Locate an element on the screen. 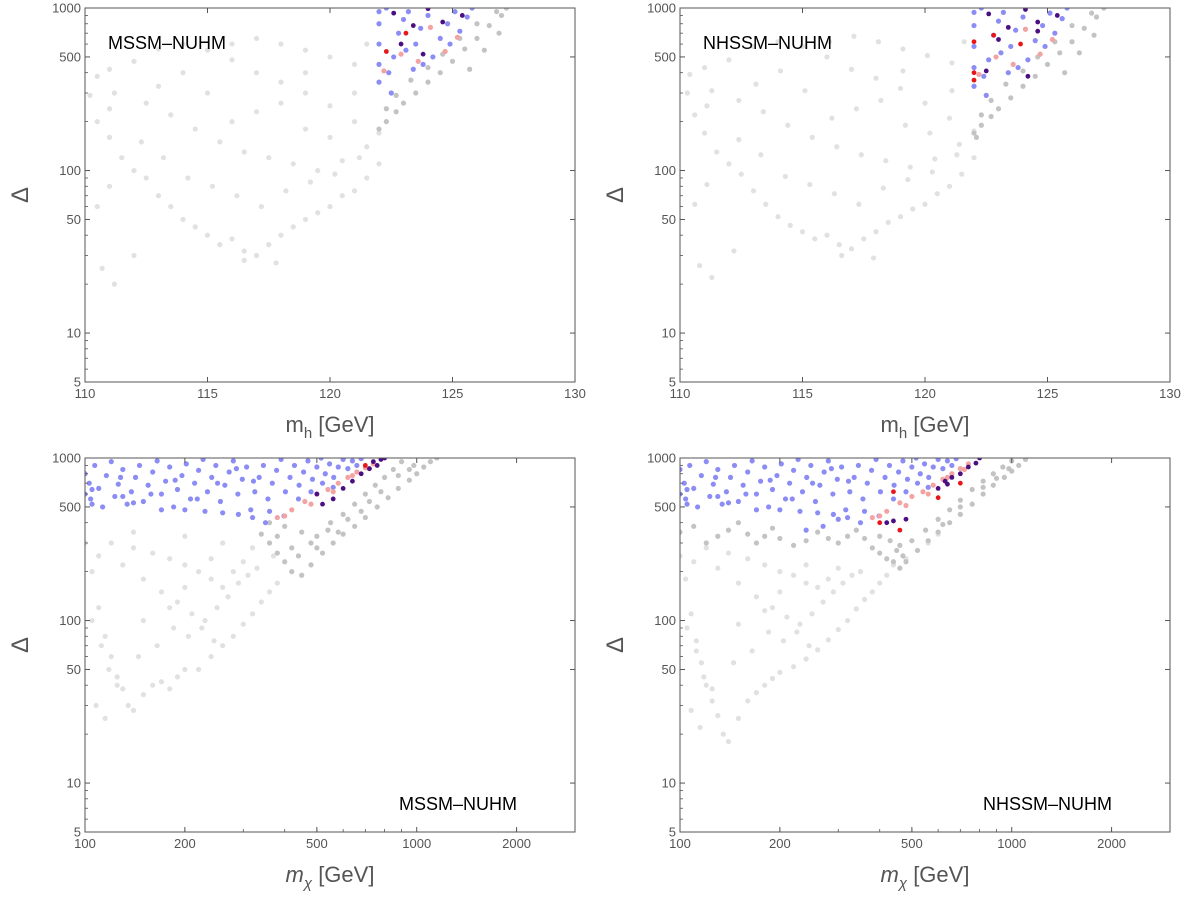 The image size is (1190, 900). series-pink is located at coordinates (920, 491).